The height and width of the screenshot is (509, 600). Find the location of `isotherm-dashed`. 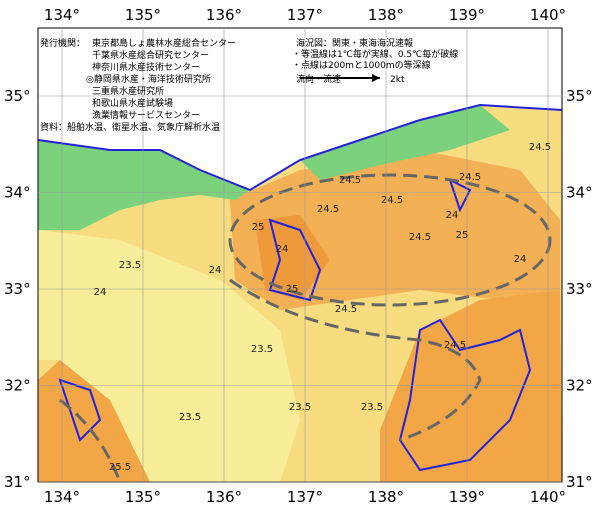

isotherm-dashed is located at coordinates (390, 240).